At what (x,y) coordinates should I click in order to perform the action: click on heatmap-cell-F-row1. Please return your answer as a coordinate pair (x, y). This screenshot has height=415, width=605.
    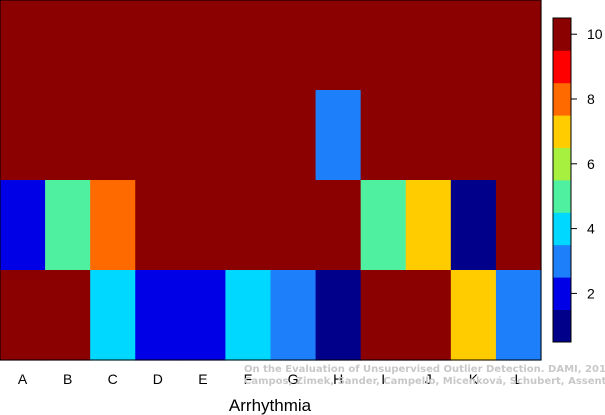
    Looking at the image, I should click on (248, 45).